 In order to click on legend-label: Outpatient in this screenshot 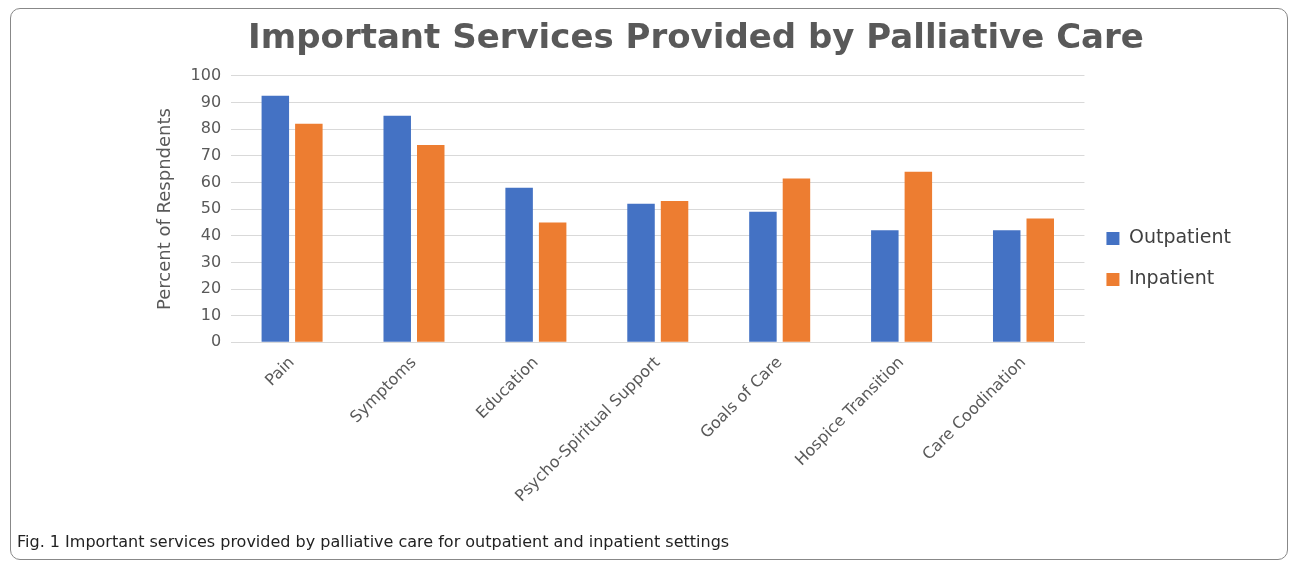, I will do `click(1179, 236)`.